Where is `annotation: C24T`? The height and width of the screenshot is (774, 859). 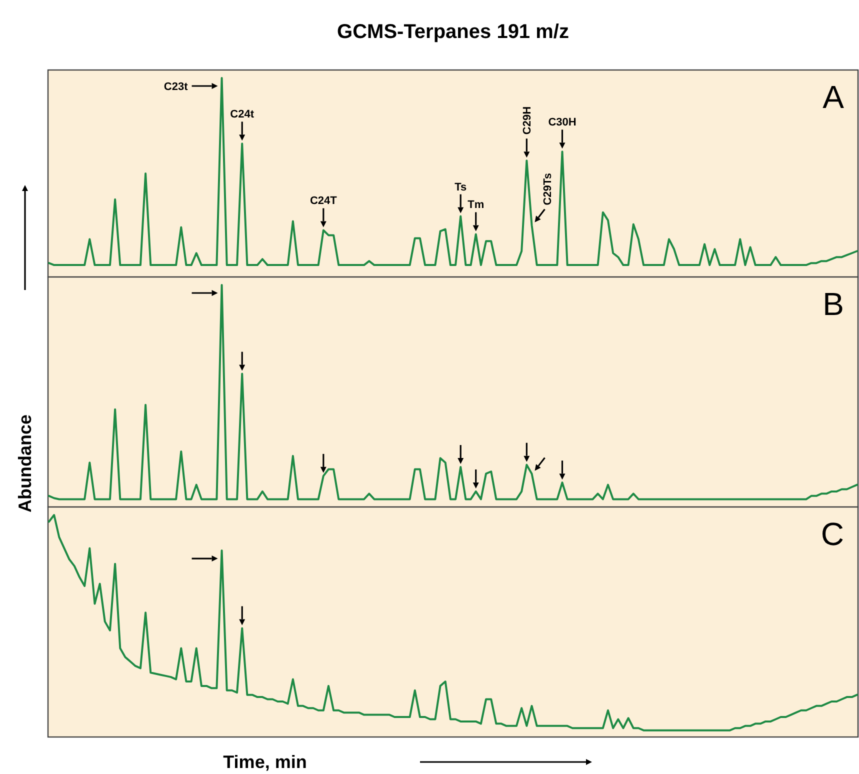 annotation: C24T is located at coordinates (324, 201).